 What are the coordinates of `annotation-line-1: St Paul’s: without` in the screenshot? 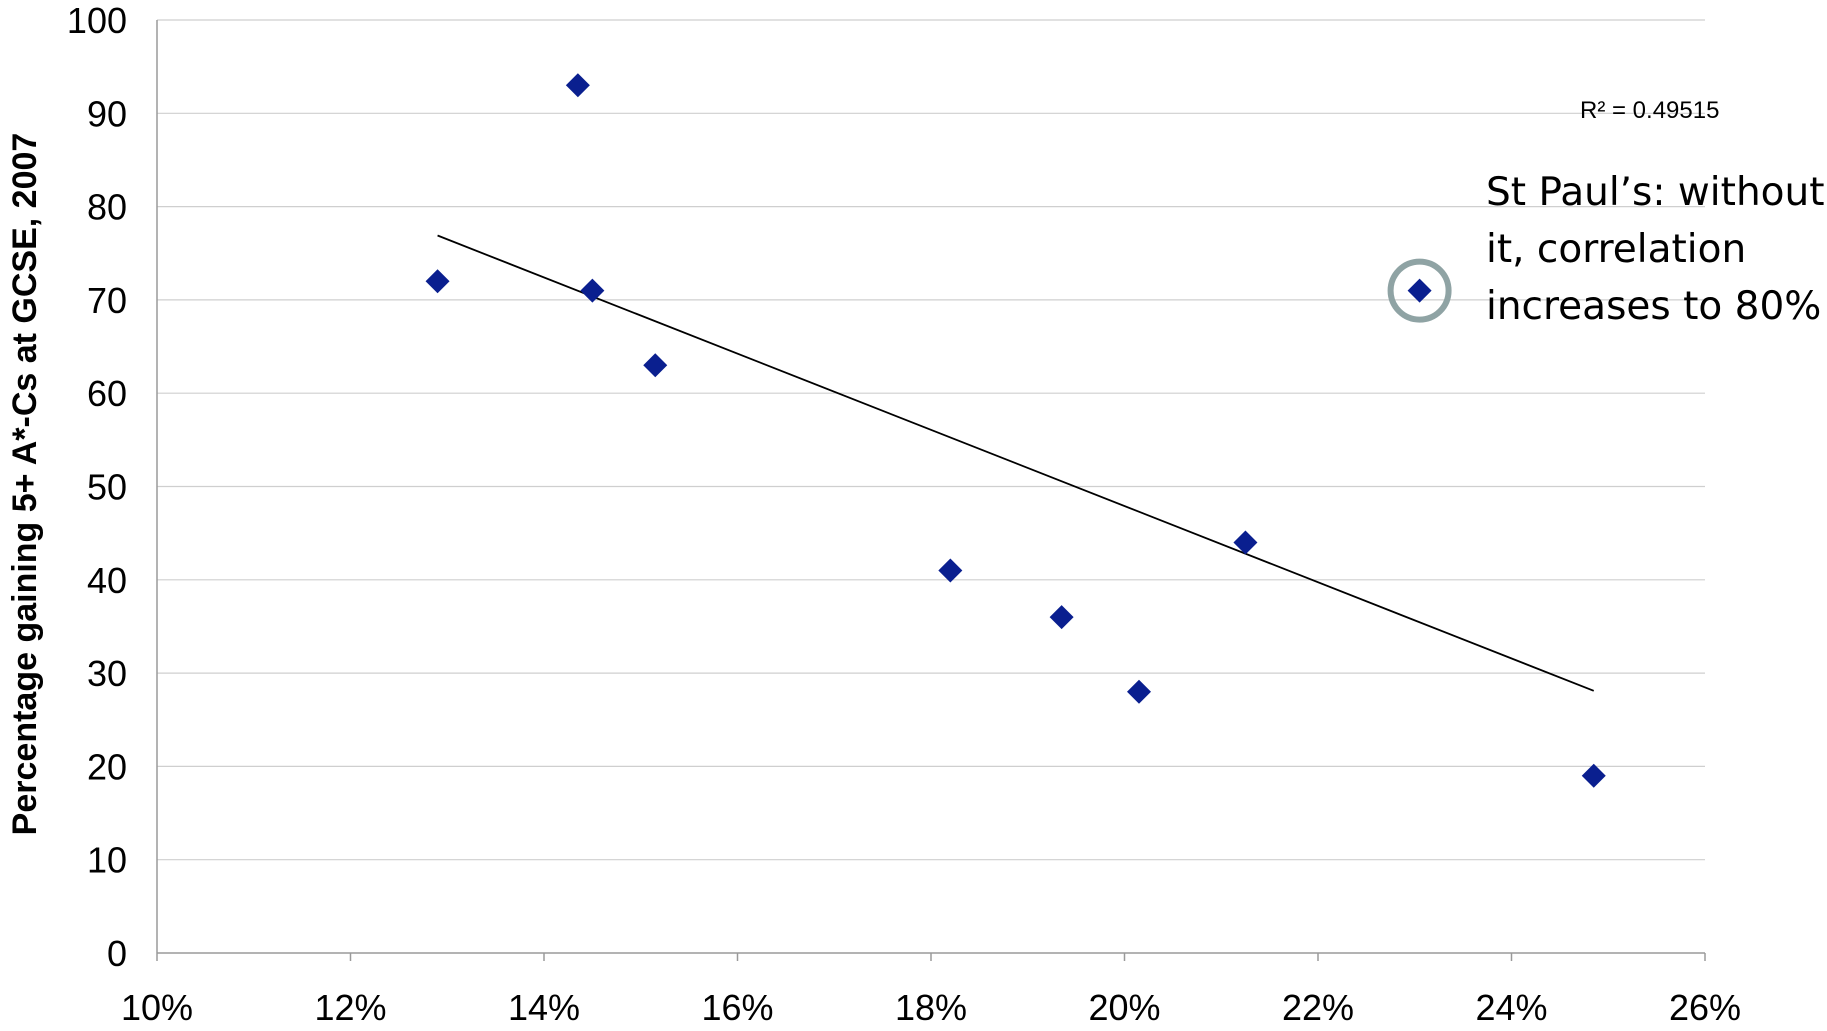 It's located at (1655, 192).